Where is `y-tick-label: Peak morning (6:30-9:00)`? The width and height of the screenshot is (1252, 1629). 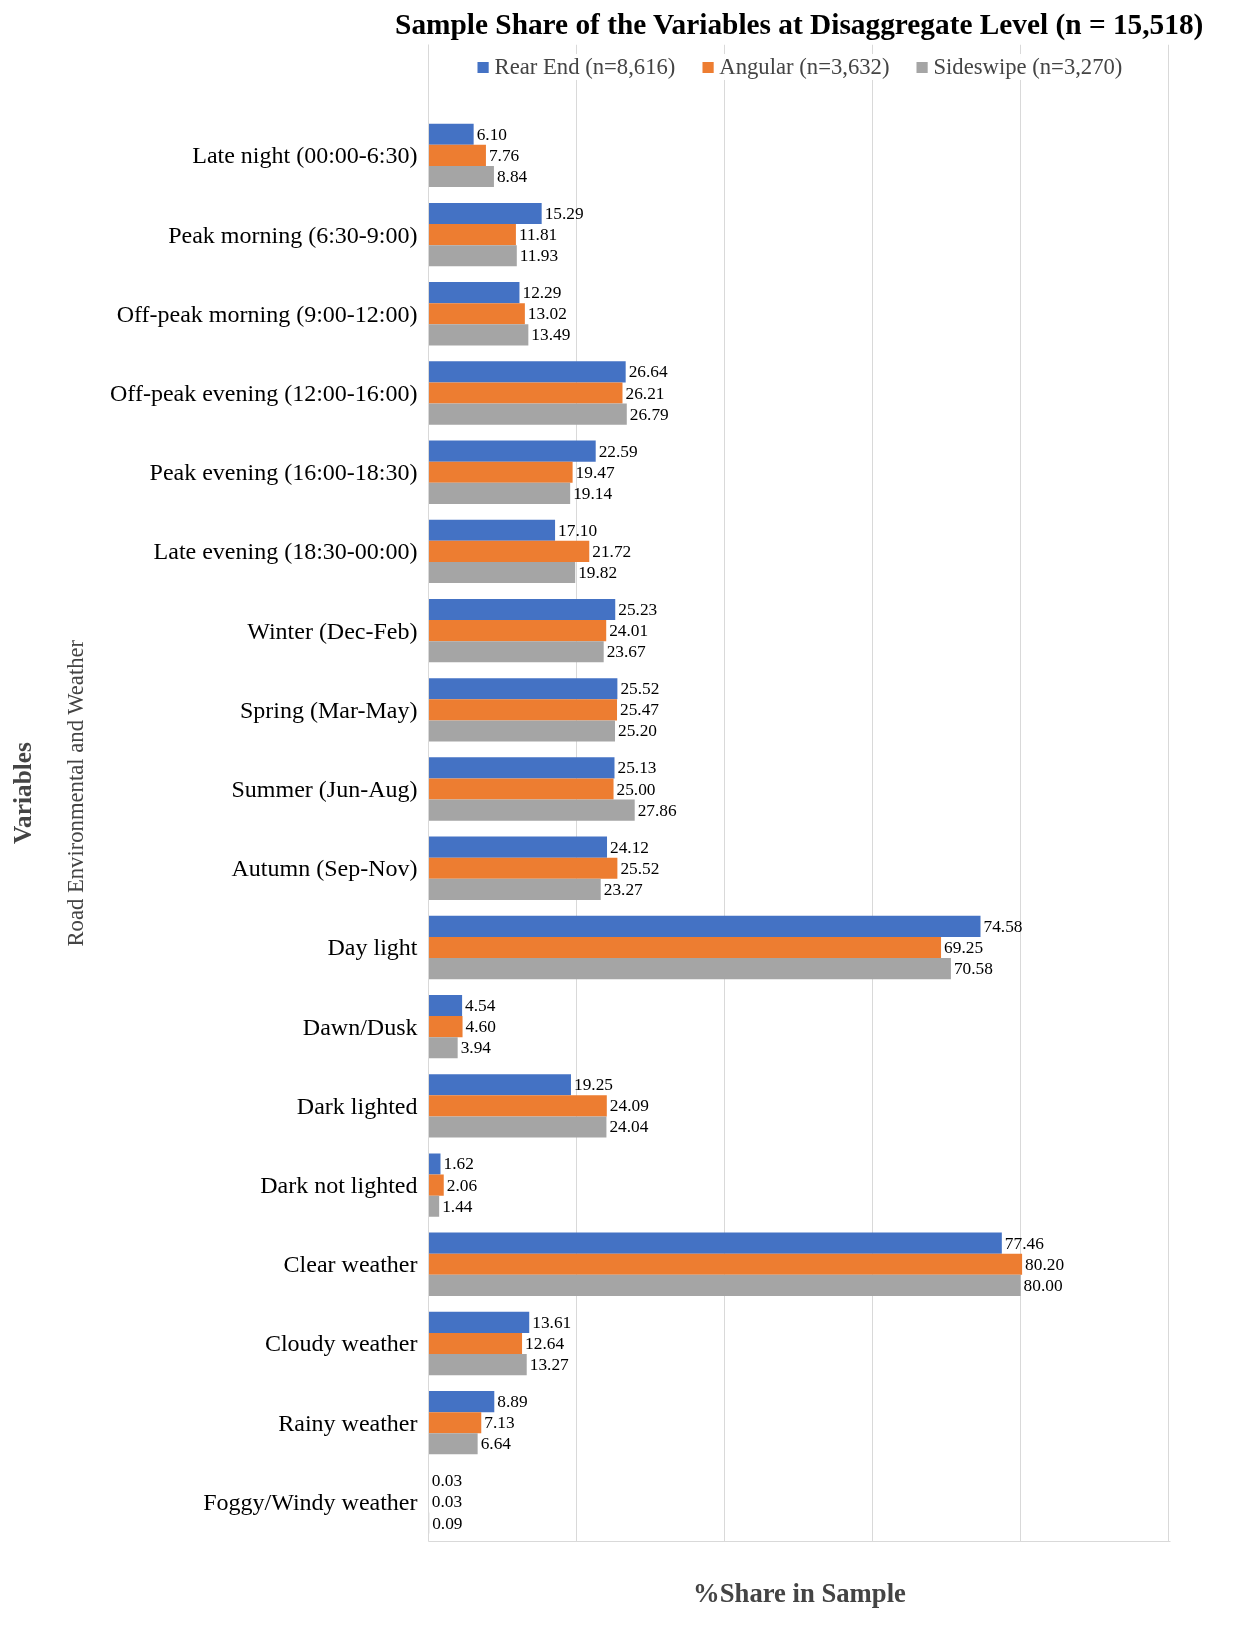 y-tick-label: Peak morning (6:30-9:00) is located at coordinates (293, 234).